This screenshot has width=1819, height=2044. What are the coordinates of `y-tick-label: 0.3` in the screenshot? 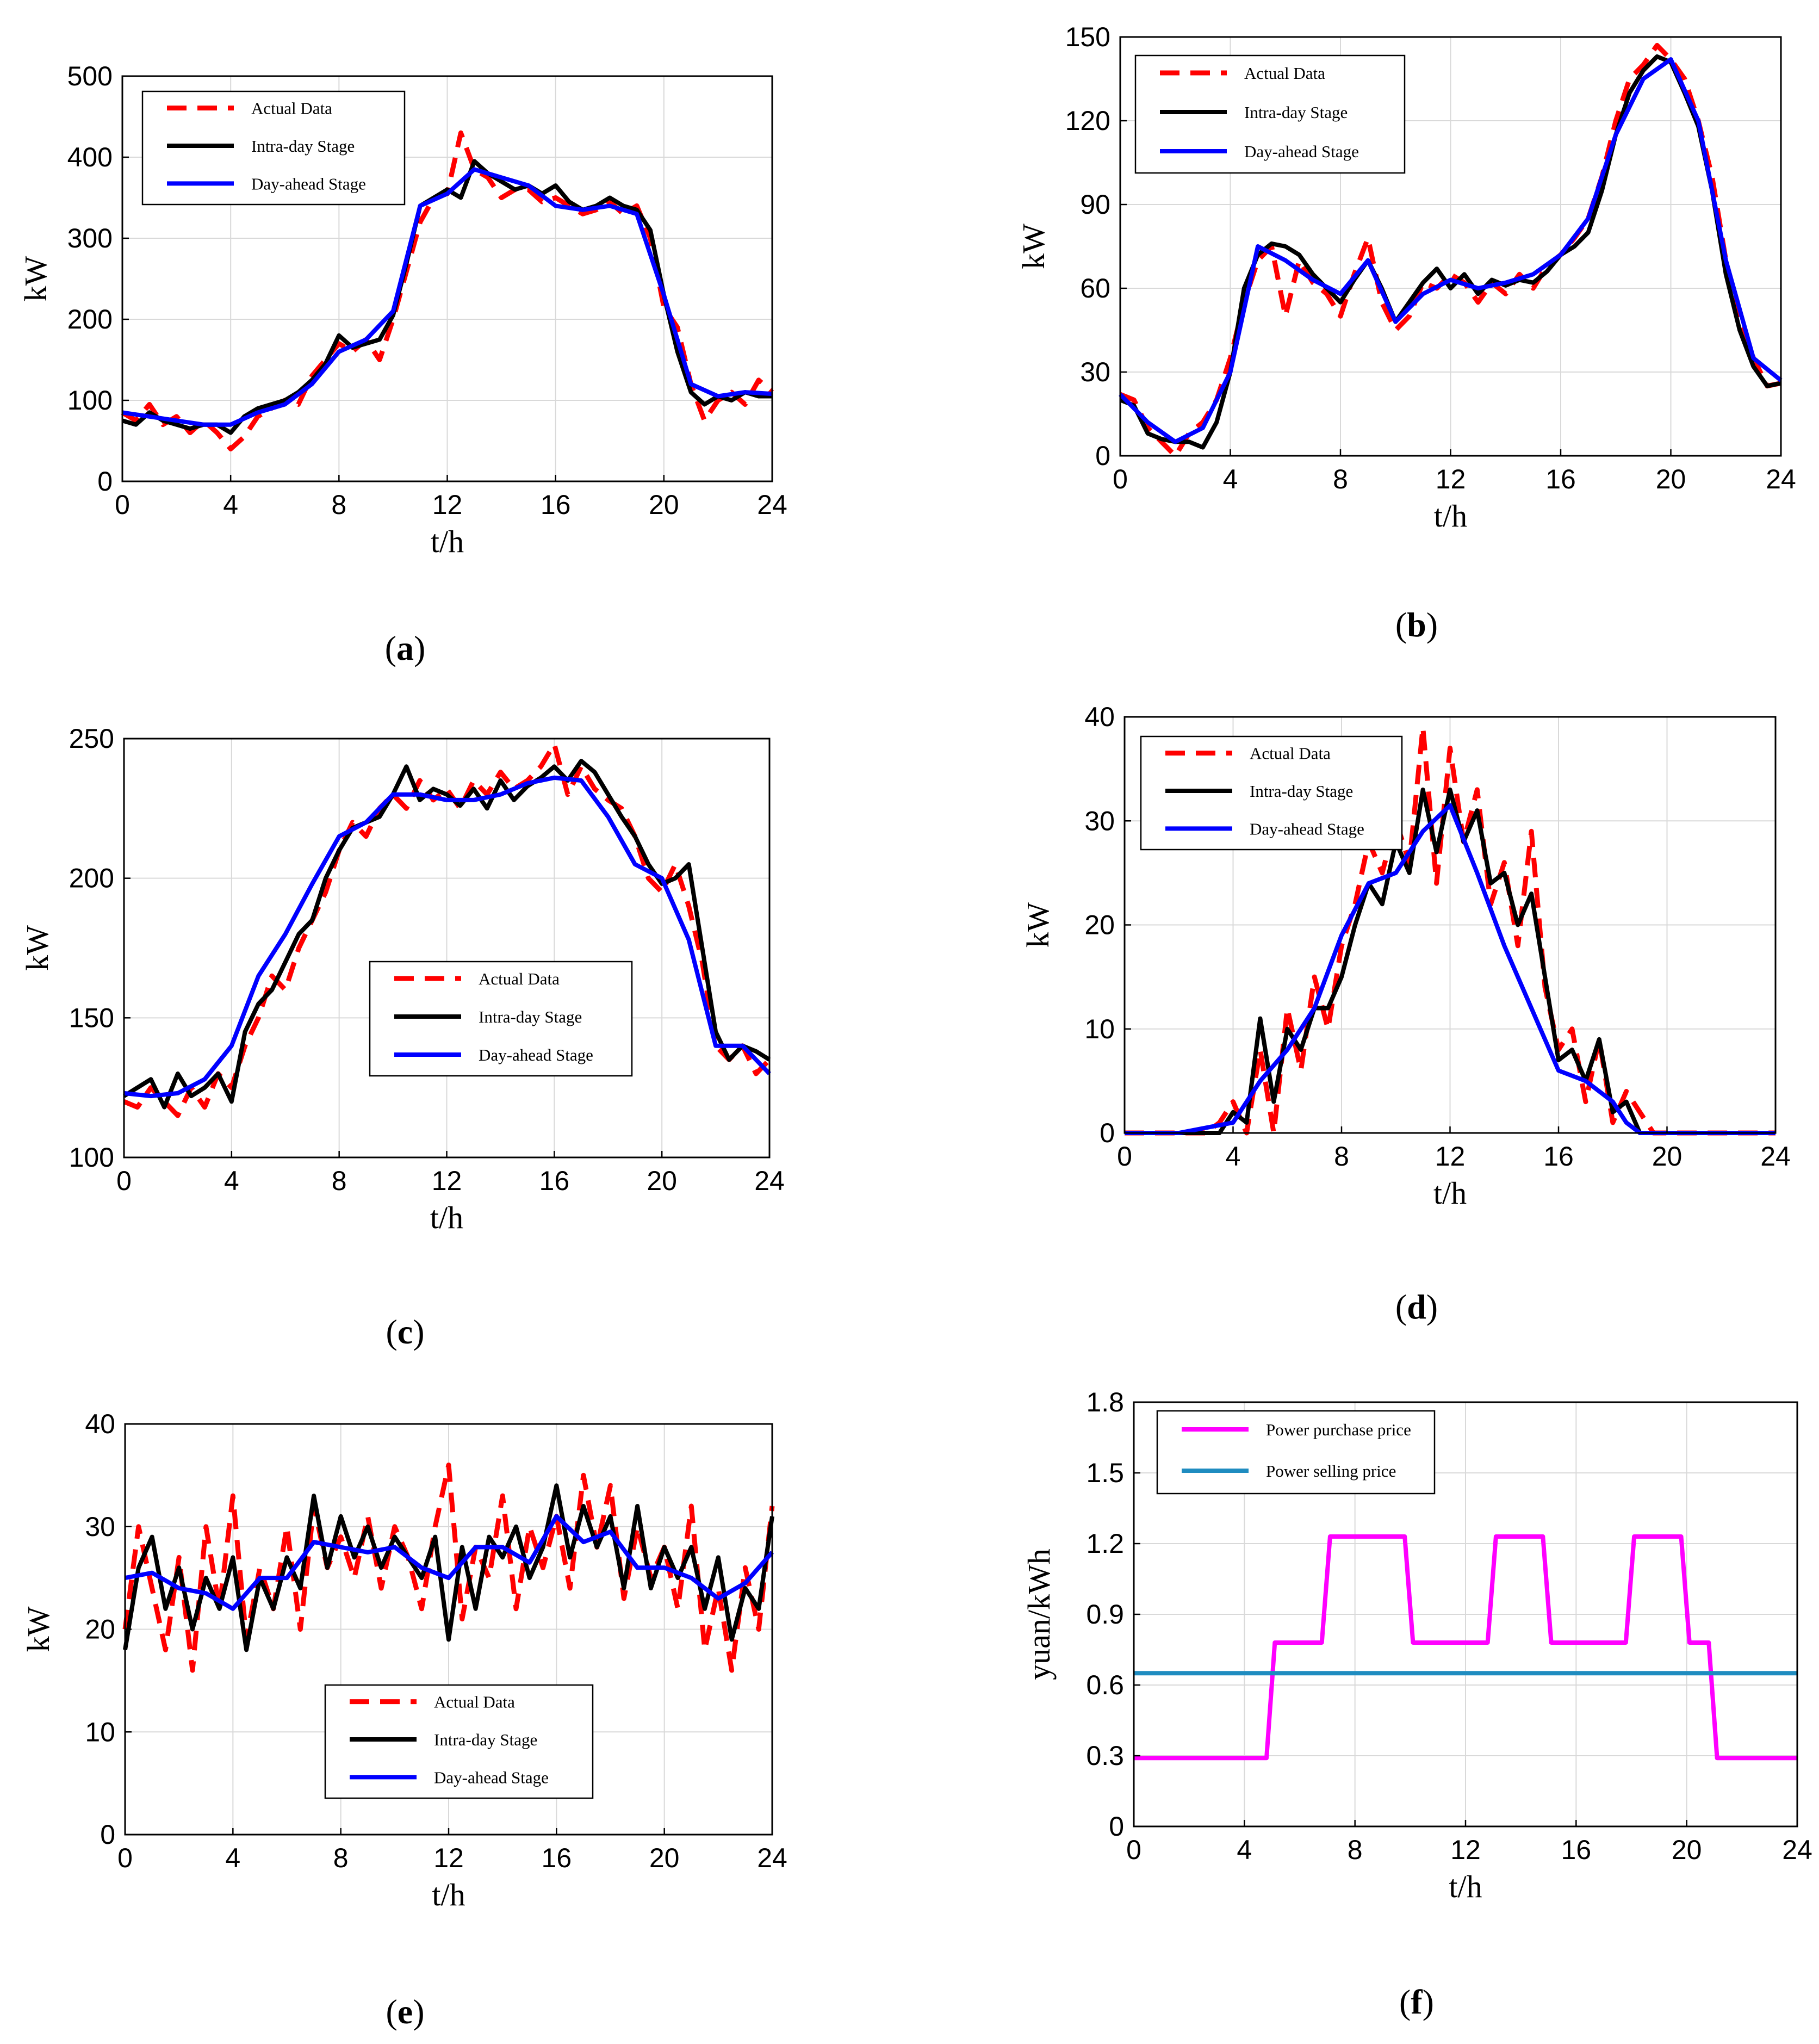 It's located at (1105, 1756).